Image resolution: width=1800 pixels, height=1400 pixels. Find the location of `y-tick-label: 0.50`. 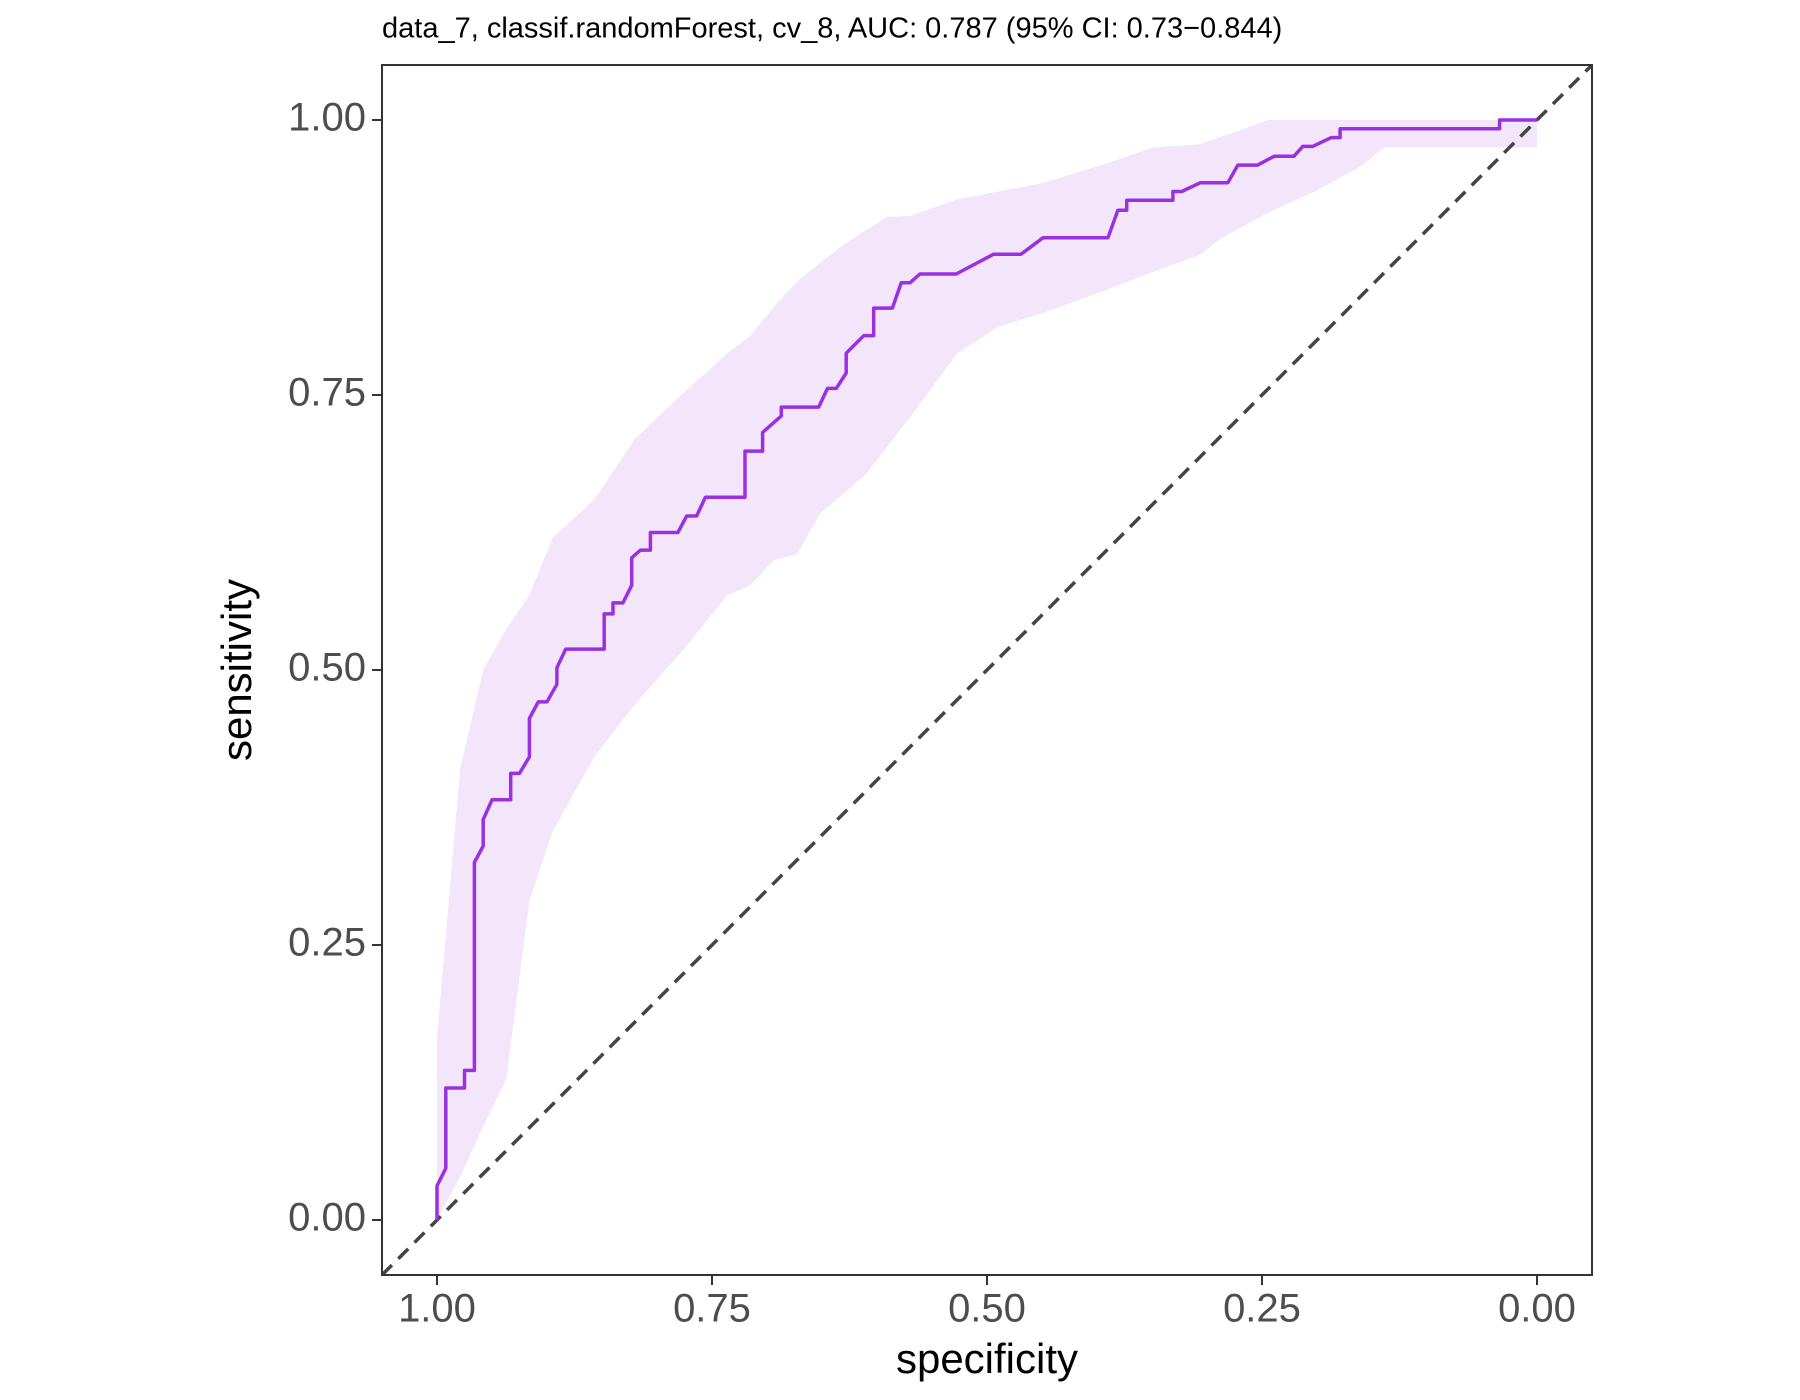

y-tick-label: 0.50 is located at coordinates (327, 668).